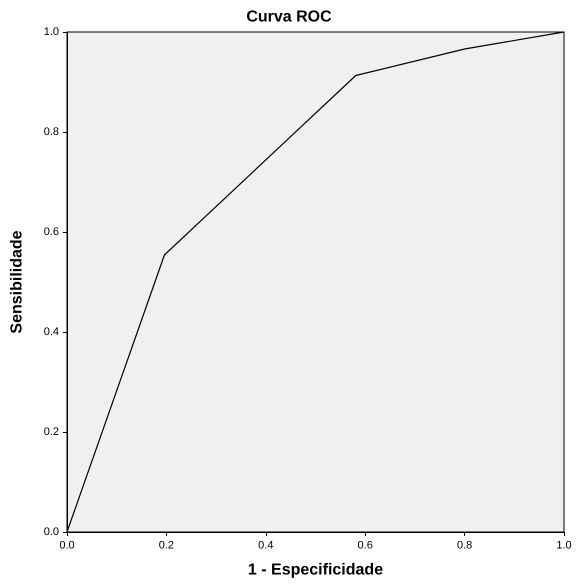 The image size is (578, 588). I want to click on x-axis-title: 1 - Especificidade, so click(316, 570).